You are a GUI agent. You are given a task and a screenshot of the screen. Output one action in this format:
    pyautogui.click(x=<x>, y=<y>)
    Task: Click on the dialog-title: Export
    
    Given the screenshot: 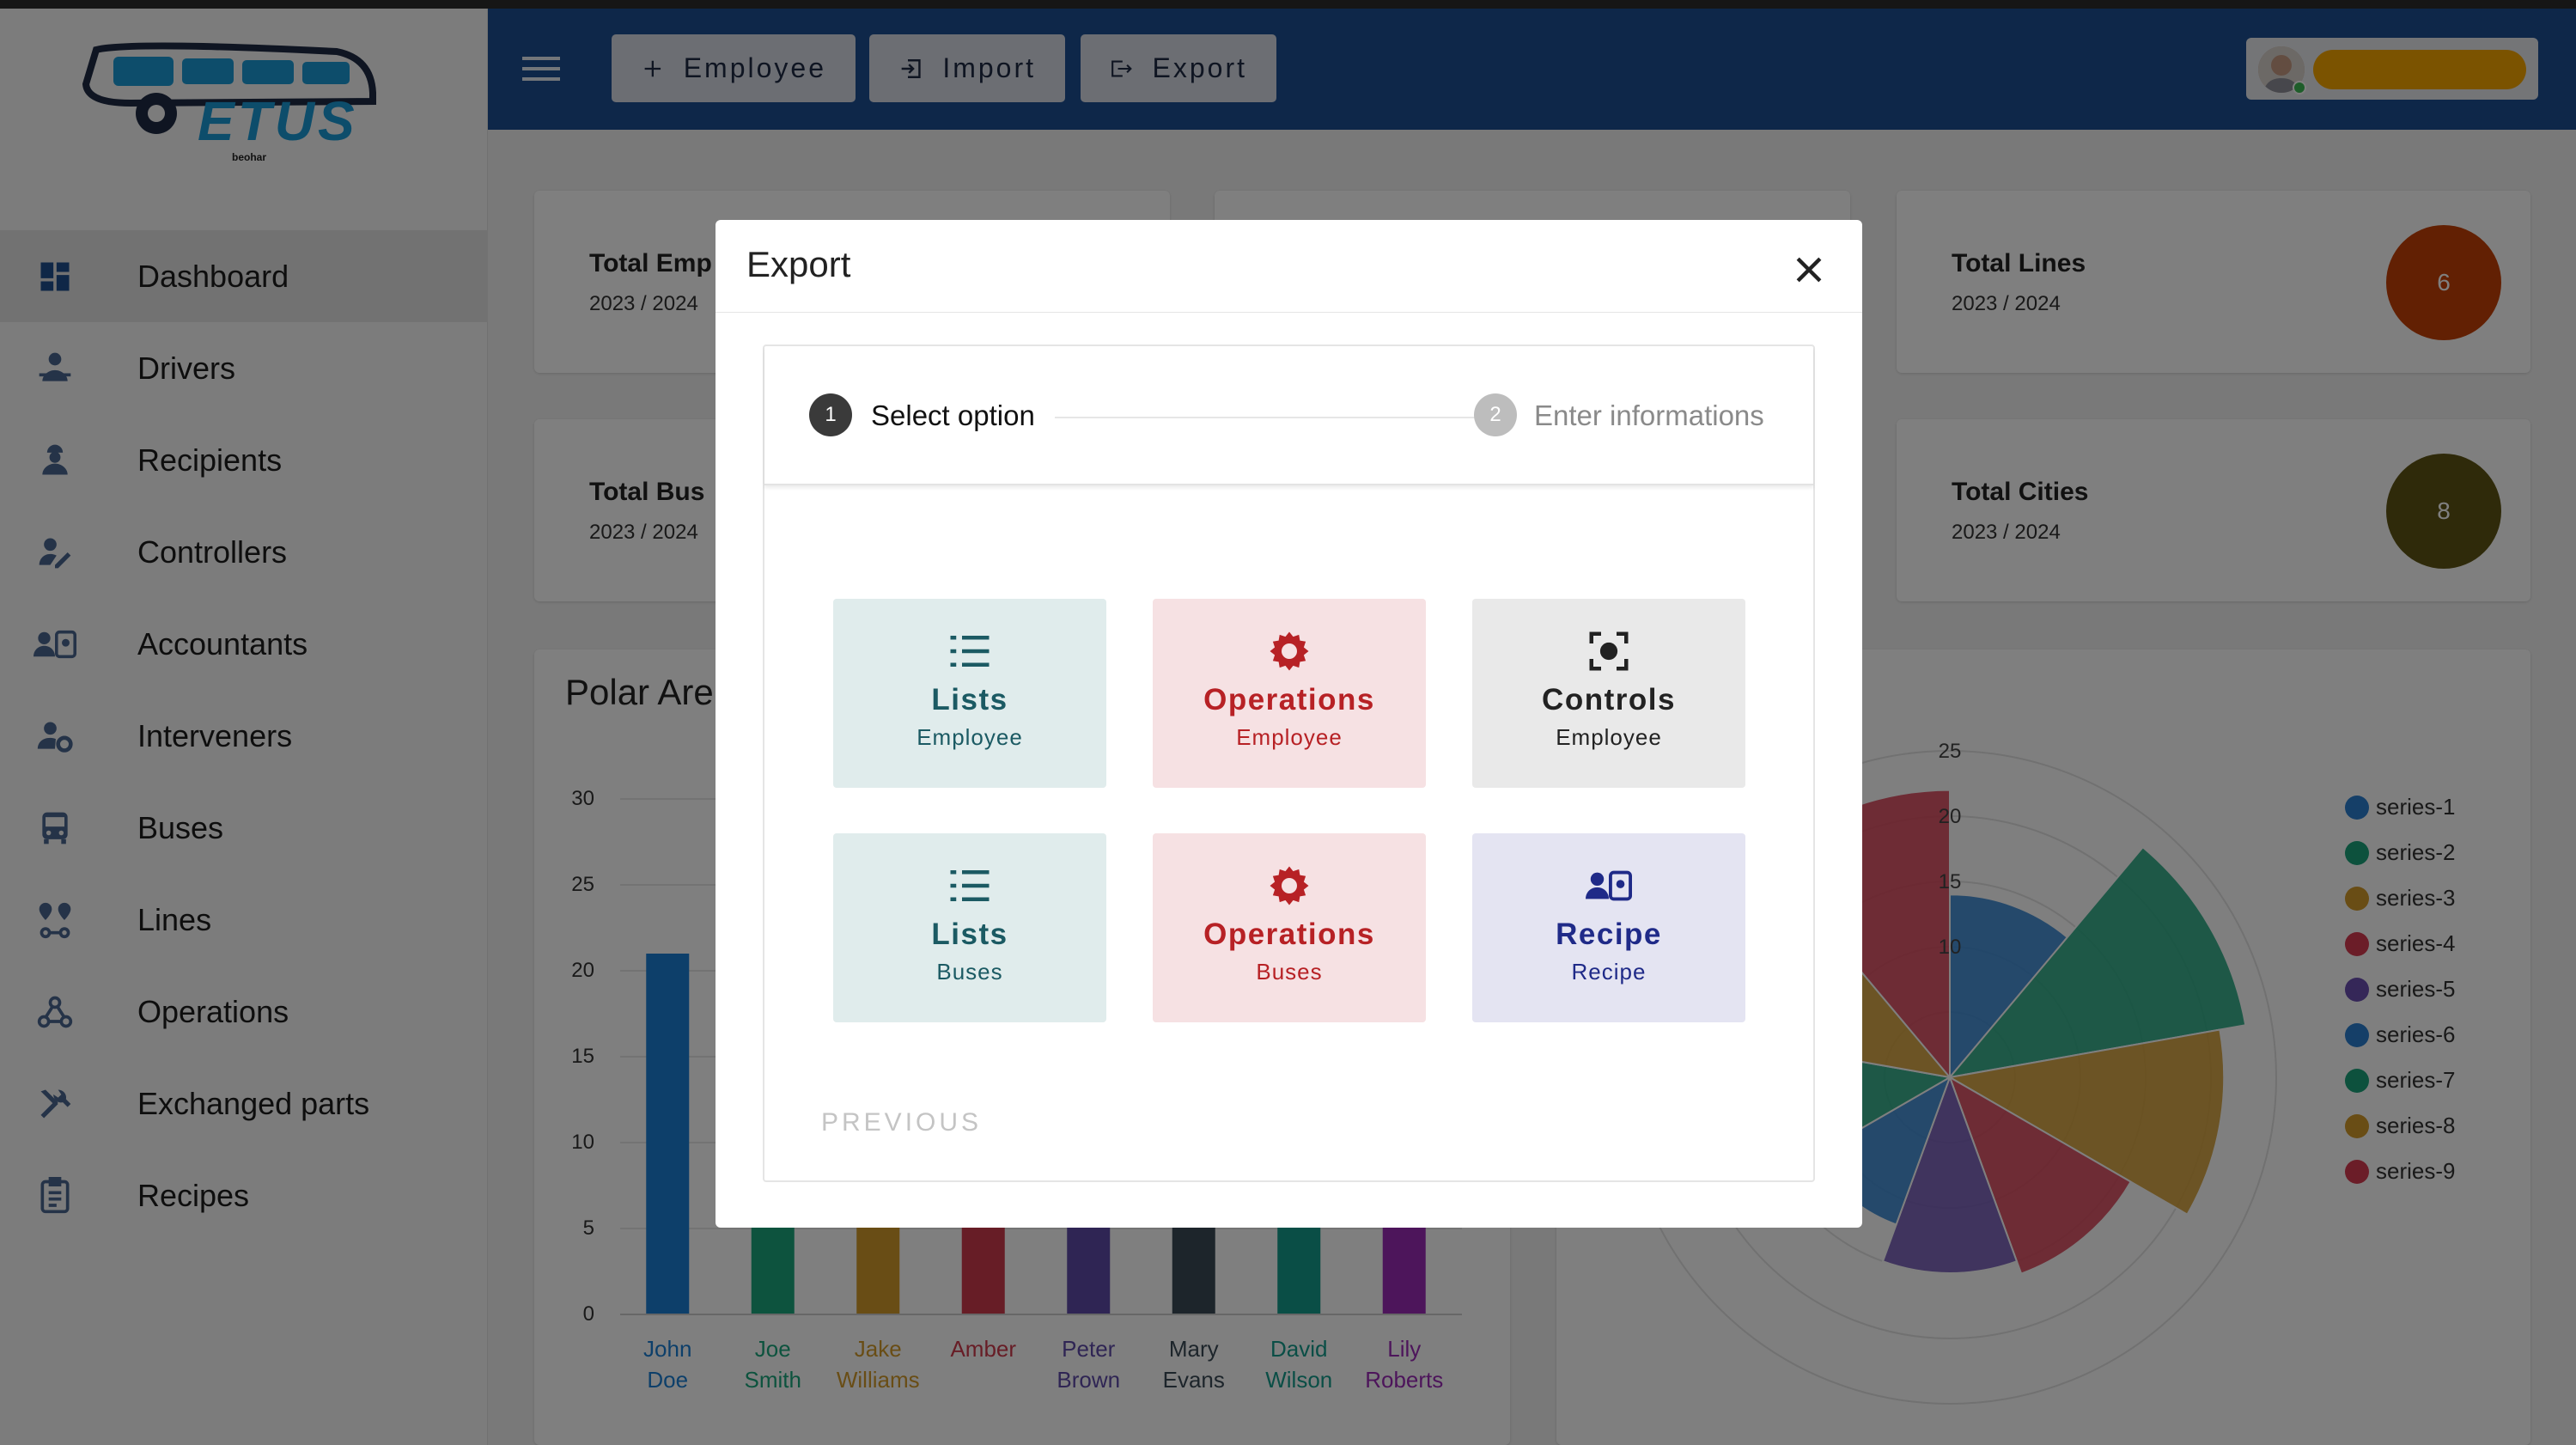 What is the action you would take?
    pyautogui.click(x=798, y=264)
    